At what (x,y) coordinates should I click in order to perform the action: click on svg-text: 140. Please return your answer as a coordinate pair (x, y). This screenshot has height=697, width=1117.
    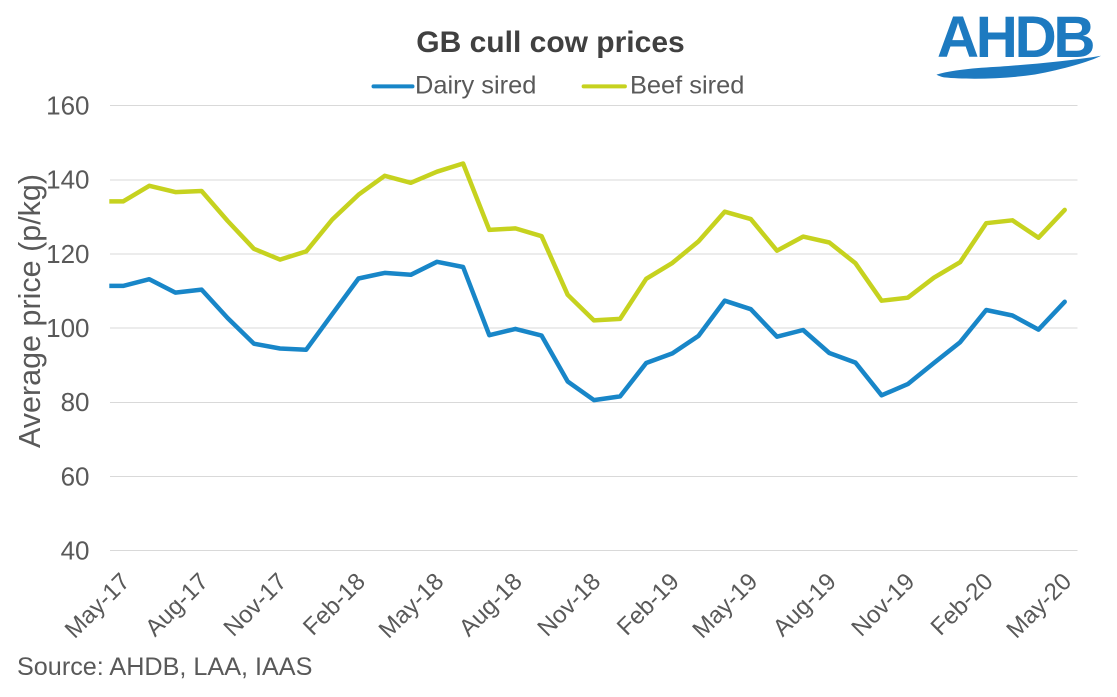
    Looking at the image, I should click on (67, 180).